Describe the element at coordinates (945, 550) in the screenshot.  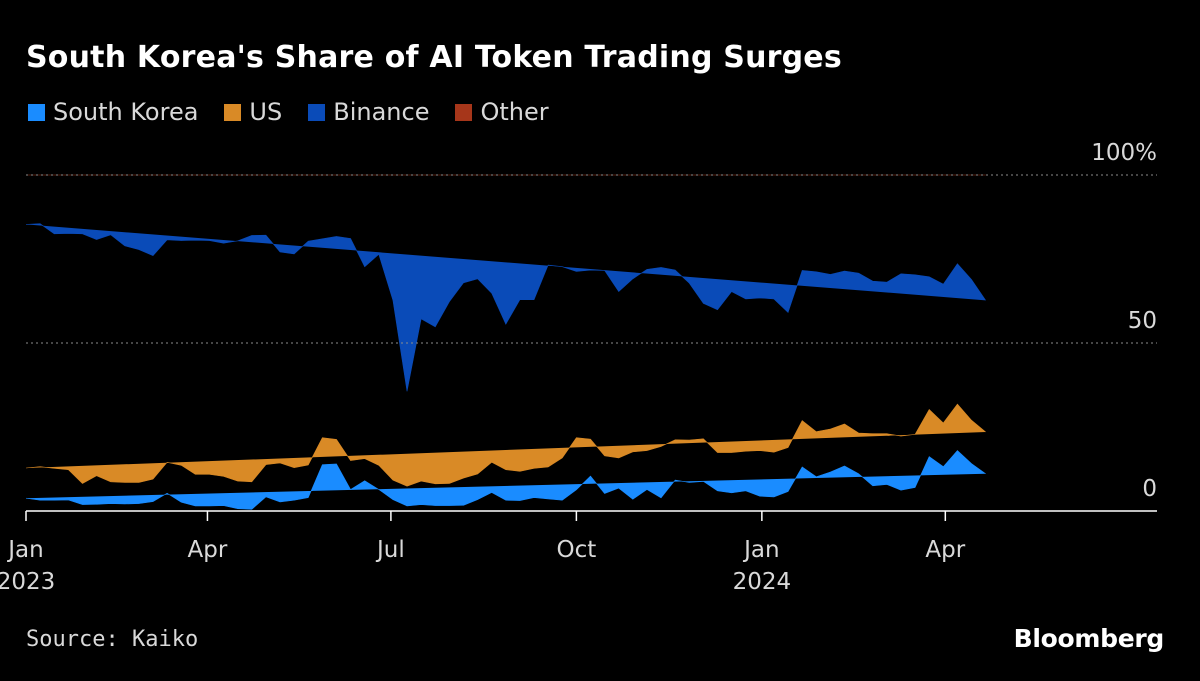
I see `x-tick-label-5: Apr` at that location.